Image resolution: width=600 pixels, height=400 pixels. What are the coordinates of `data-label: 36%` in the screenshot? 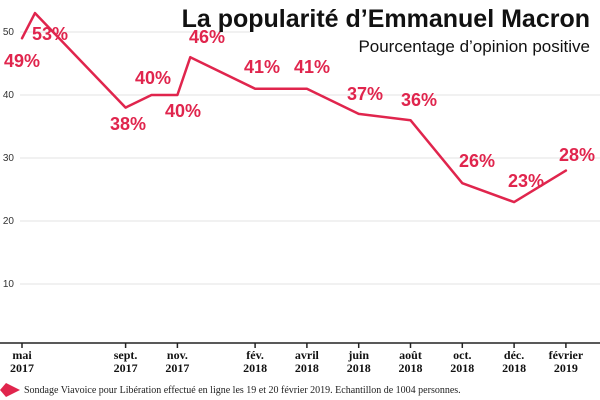 It's located at (419, 100).